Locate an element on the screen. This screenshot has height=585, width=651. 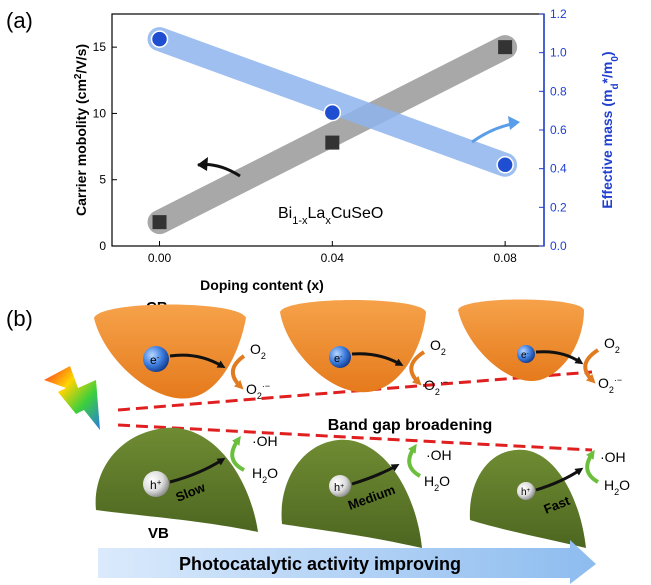
electron-1: e- is located at coordinates (156, 359).